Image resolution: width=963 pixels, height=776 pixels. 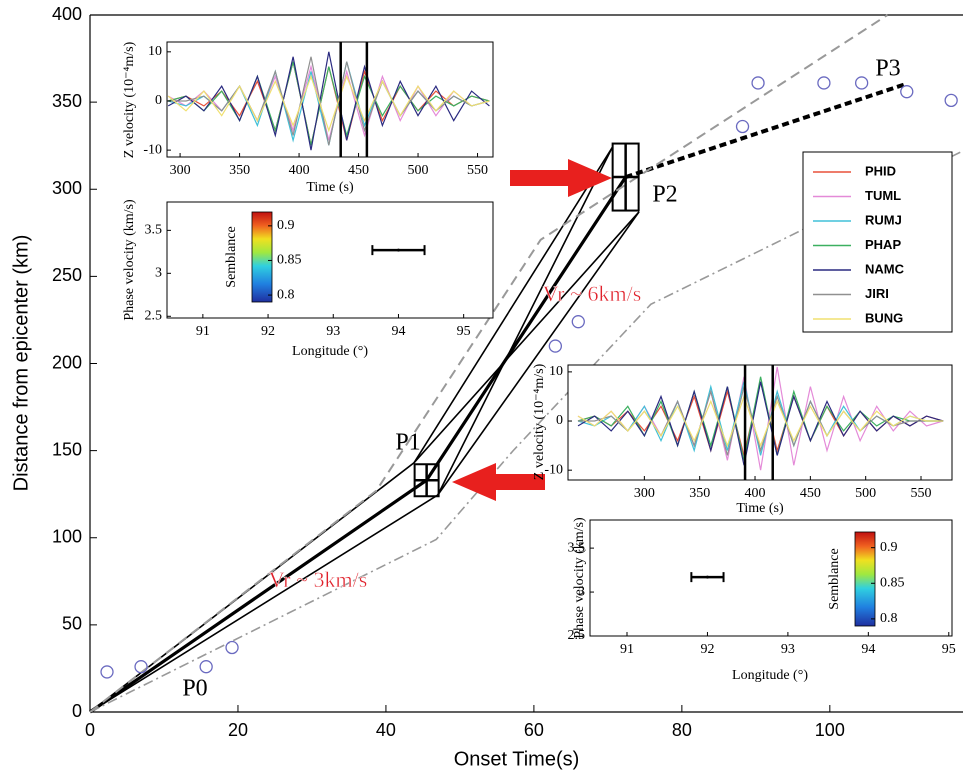 I want to click on x-tick-label: 550, so click(x=477, y=170).